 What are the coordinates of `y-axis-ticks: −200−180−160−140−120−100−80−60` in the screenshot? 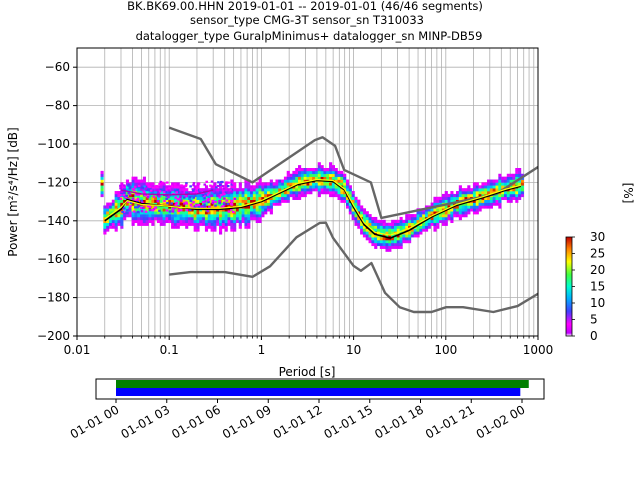 It's located at (57, 201).